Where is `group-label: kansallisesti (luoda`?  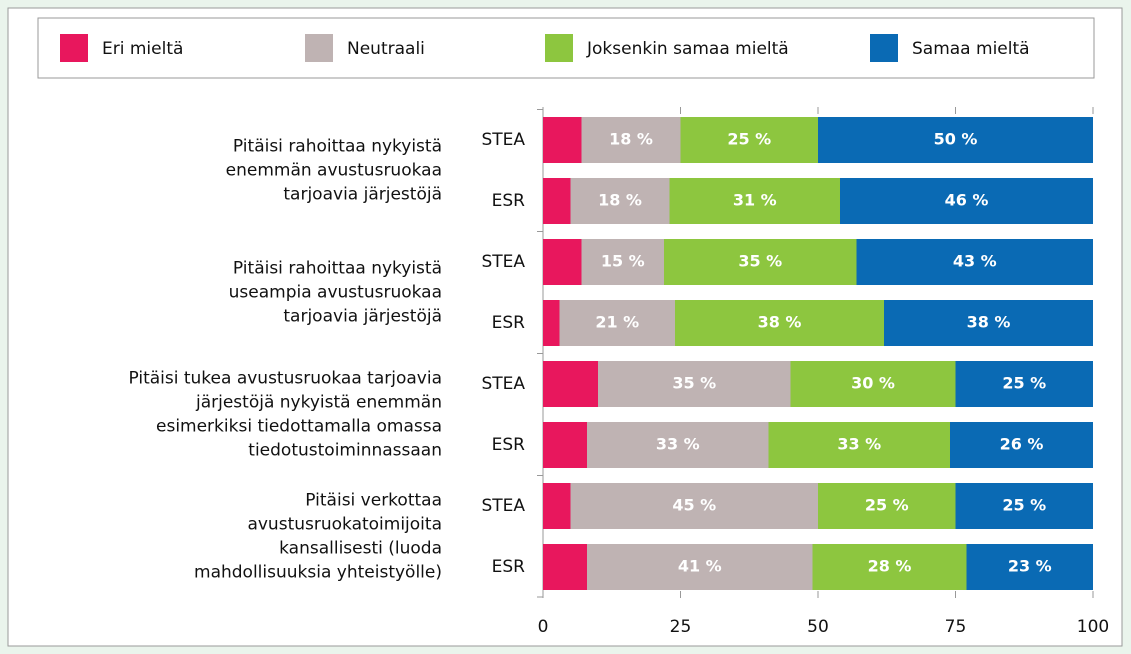
group-label: kansallisesti (luoda is located at coordinates (360, 549).